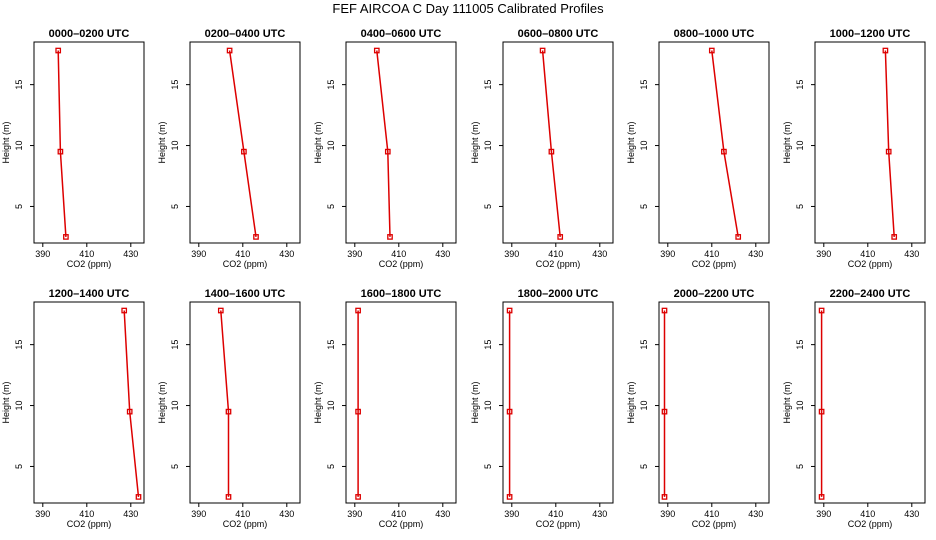  What do you see at coordinates (89, 34) in the screenshot?
I see `panel-title: 0000–0200 UTC` at bounding box center [89, 34].